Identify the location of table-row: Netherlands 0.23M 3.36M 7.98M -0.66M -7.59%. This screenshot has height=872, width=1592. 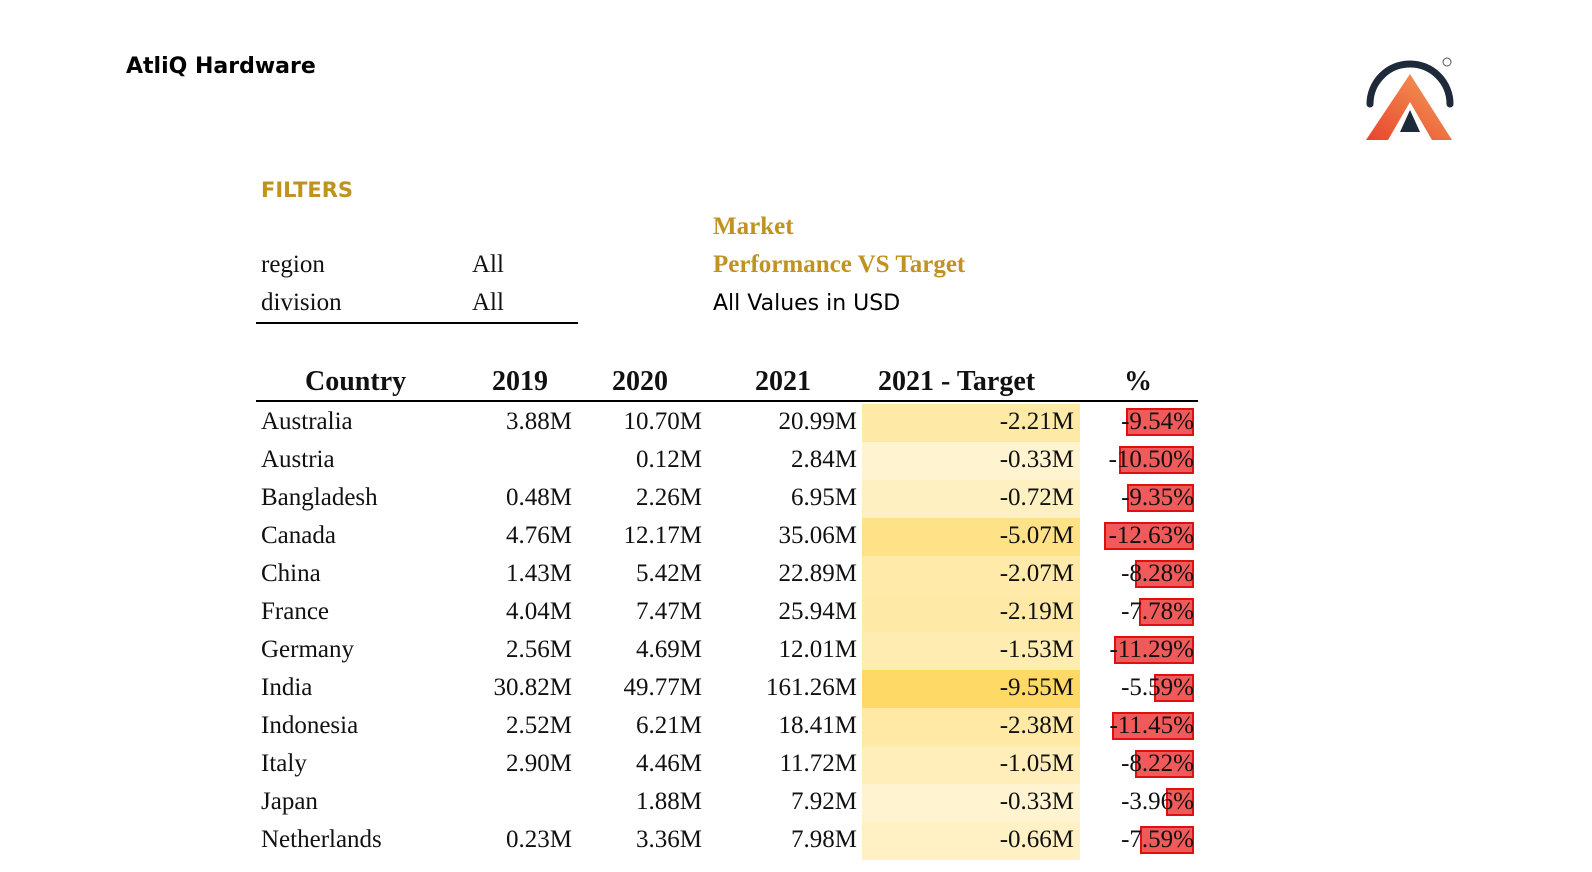
(796, 841).